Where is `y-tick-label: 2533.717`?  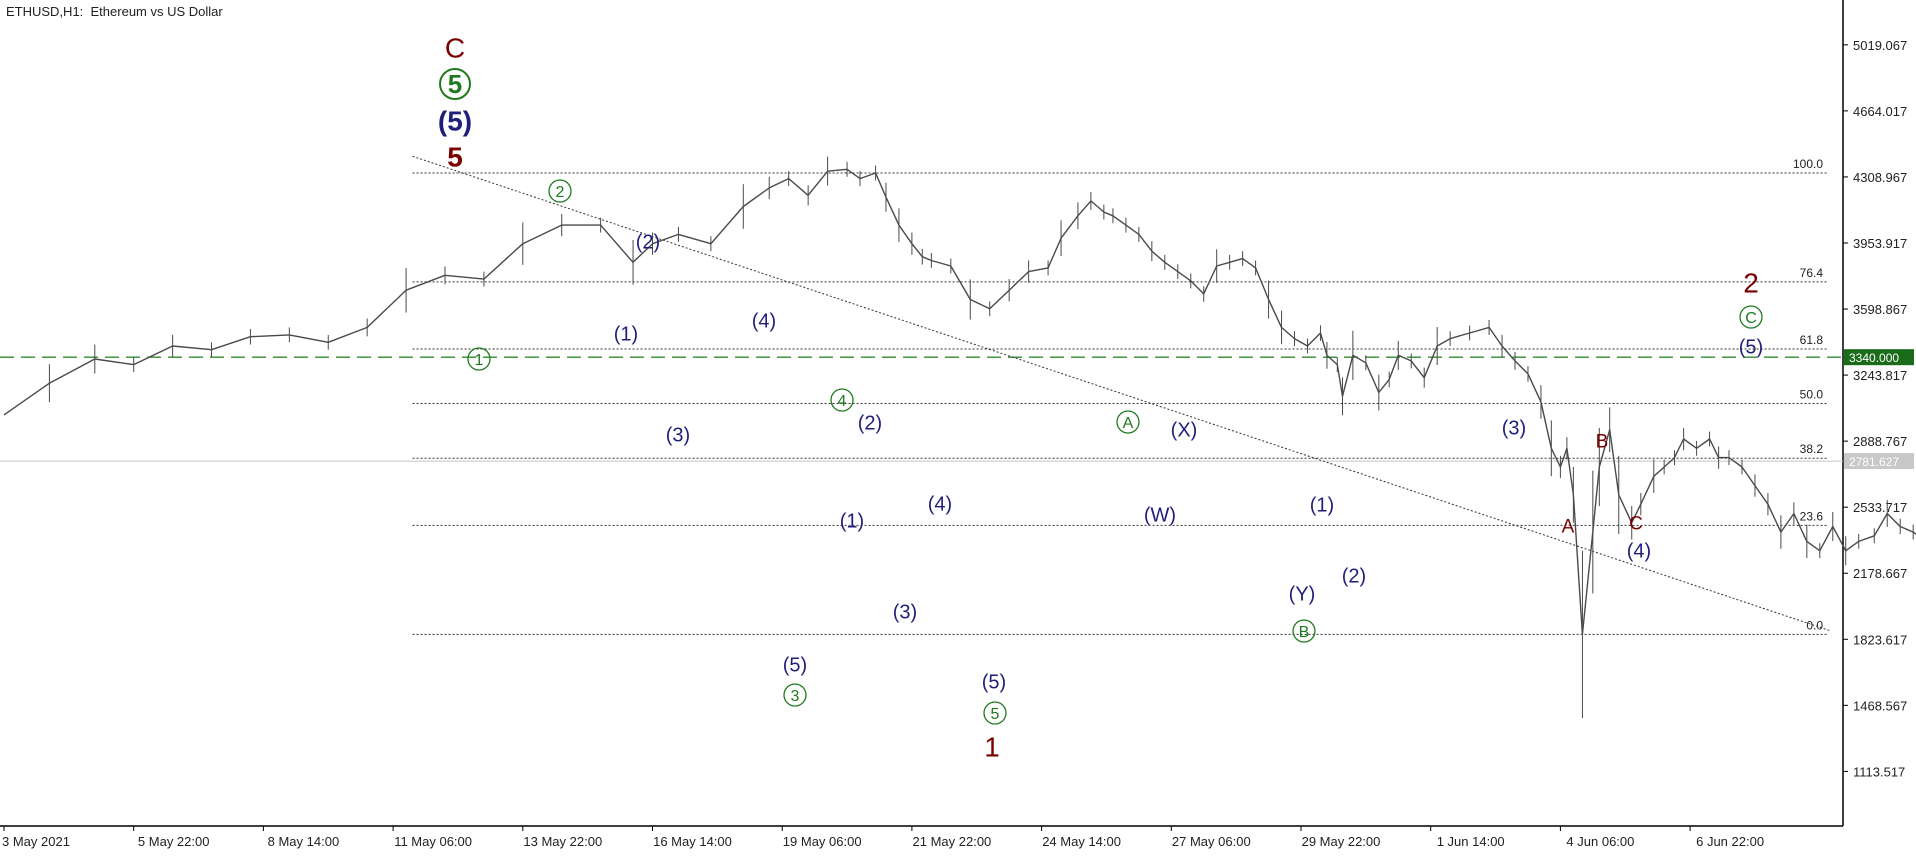
y-tick-label: 2533.717 is located at coordinates (1880, 507).